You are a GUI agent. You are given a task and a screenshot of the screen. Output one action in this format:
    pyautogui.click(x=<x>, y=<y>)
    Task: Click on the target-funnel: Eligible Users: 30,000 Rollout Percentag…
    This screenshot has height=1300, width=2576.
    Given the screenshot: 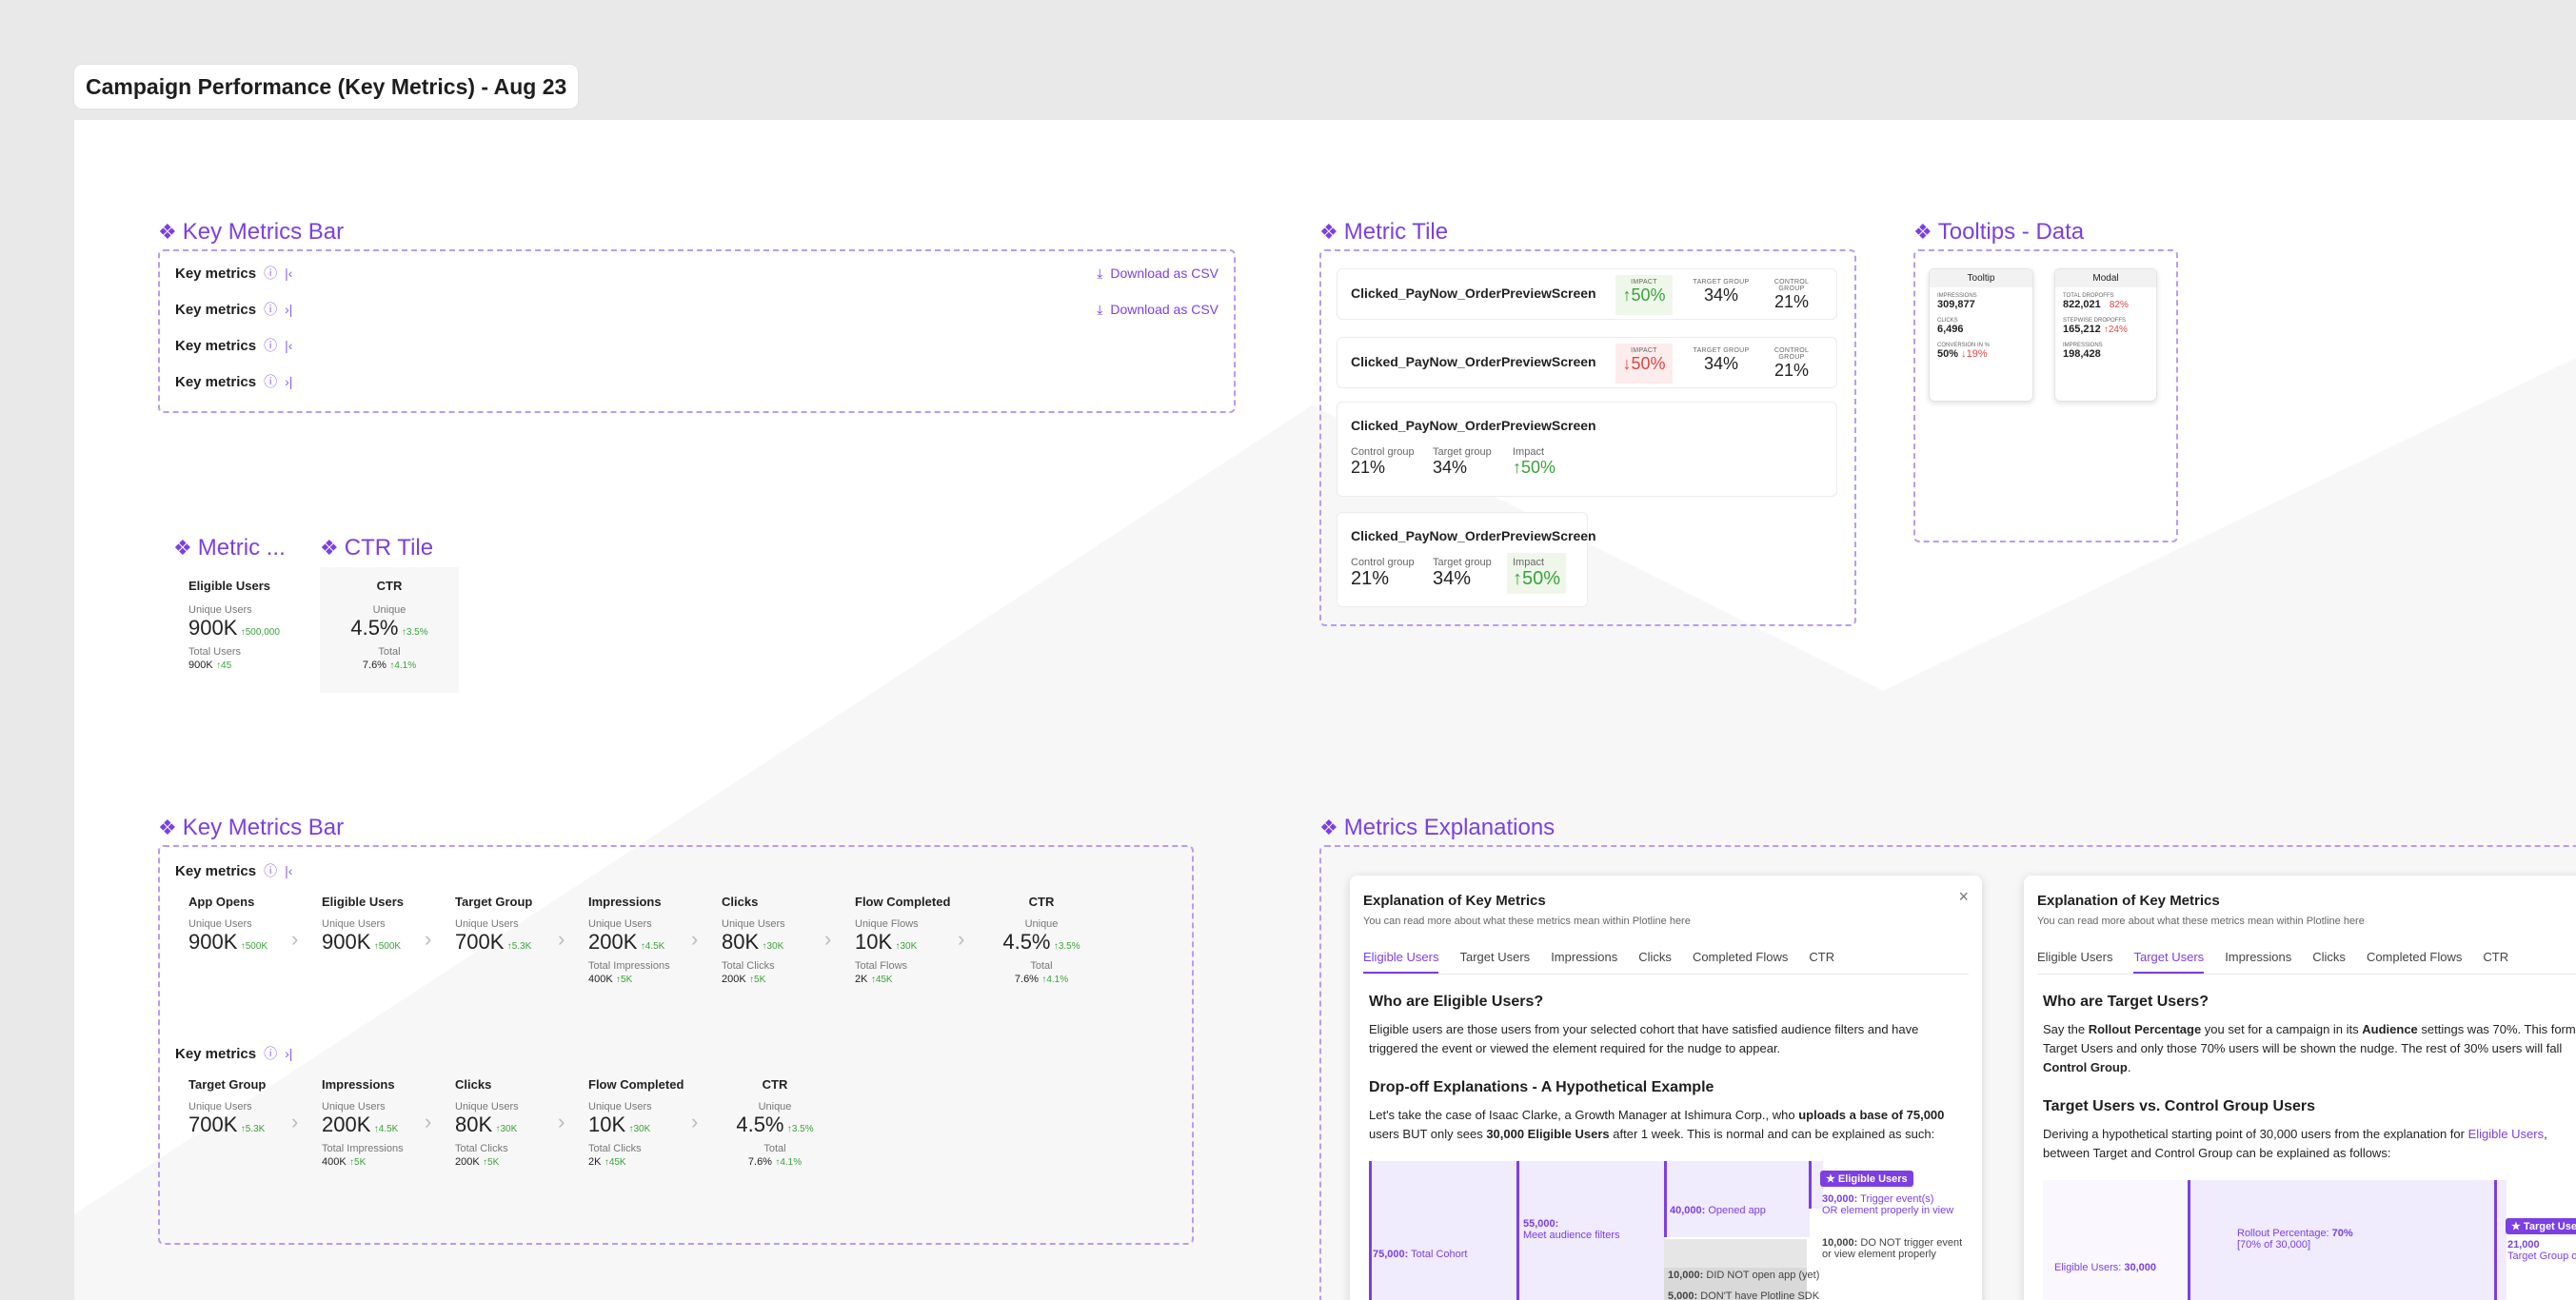 What is the action you would take?
    pyautogui.click(x=2309, y=1240)
    